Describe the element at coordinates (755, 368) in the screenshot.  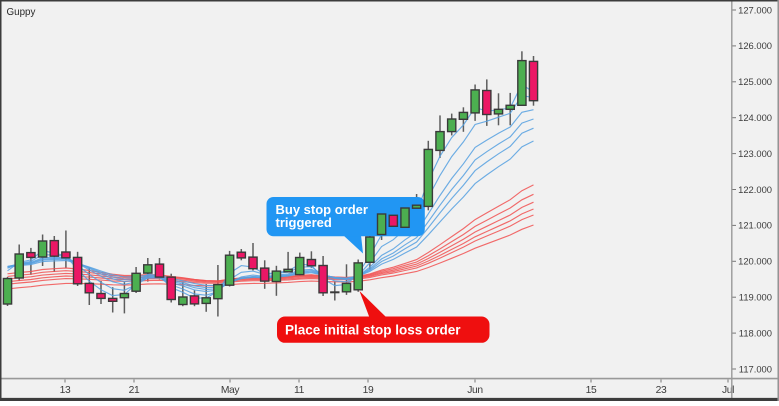
I see `svg-text: 117.000` at that location.